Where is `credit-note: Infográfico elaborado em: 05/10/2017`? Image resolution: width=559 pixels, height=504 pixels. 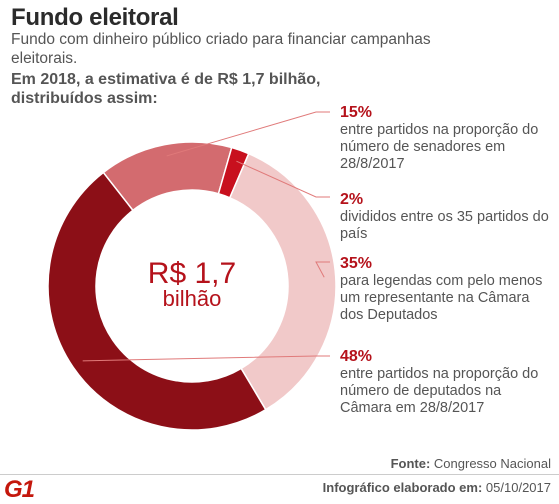 credit-note: Infográfico elaborado em: 05/10/2017 is located at coordinates (437, 487).